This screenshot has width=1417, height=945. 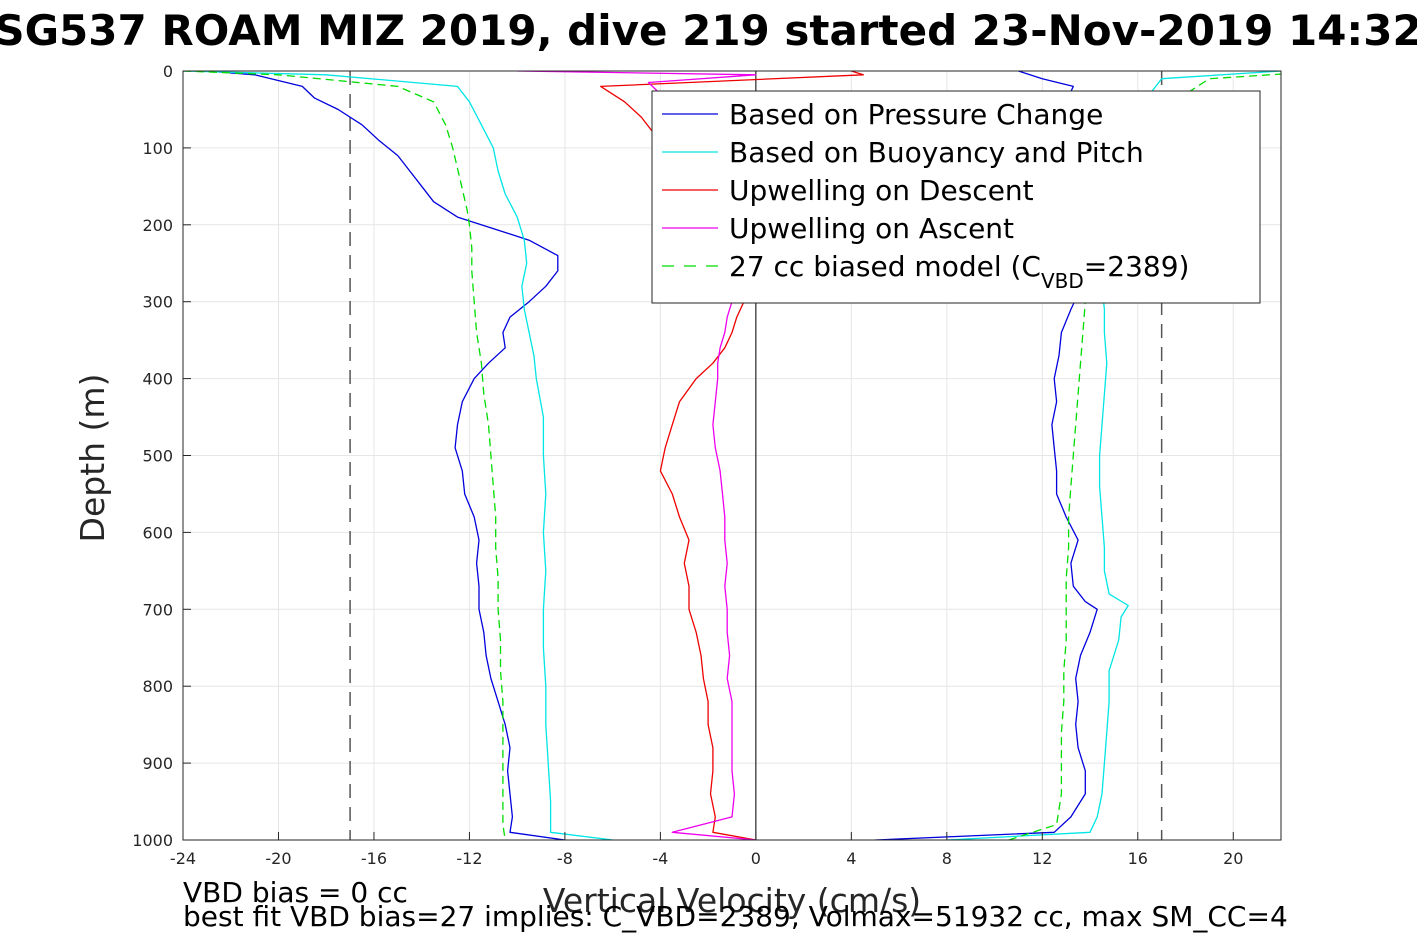 What do you see at coordinates (157, 609) in the screenshot?
I see `y-tick-label: 700` at bounding box center [157, 609].